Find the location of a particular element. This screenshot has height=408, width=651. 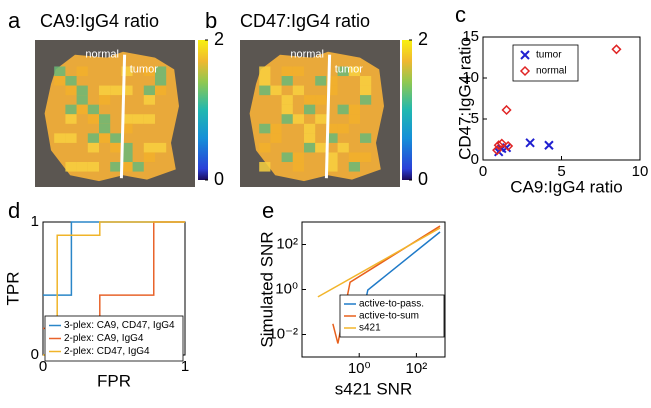

legend-label: 3-plex: CA9, CD47, IgG4 is located at coordinates (119, 325).